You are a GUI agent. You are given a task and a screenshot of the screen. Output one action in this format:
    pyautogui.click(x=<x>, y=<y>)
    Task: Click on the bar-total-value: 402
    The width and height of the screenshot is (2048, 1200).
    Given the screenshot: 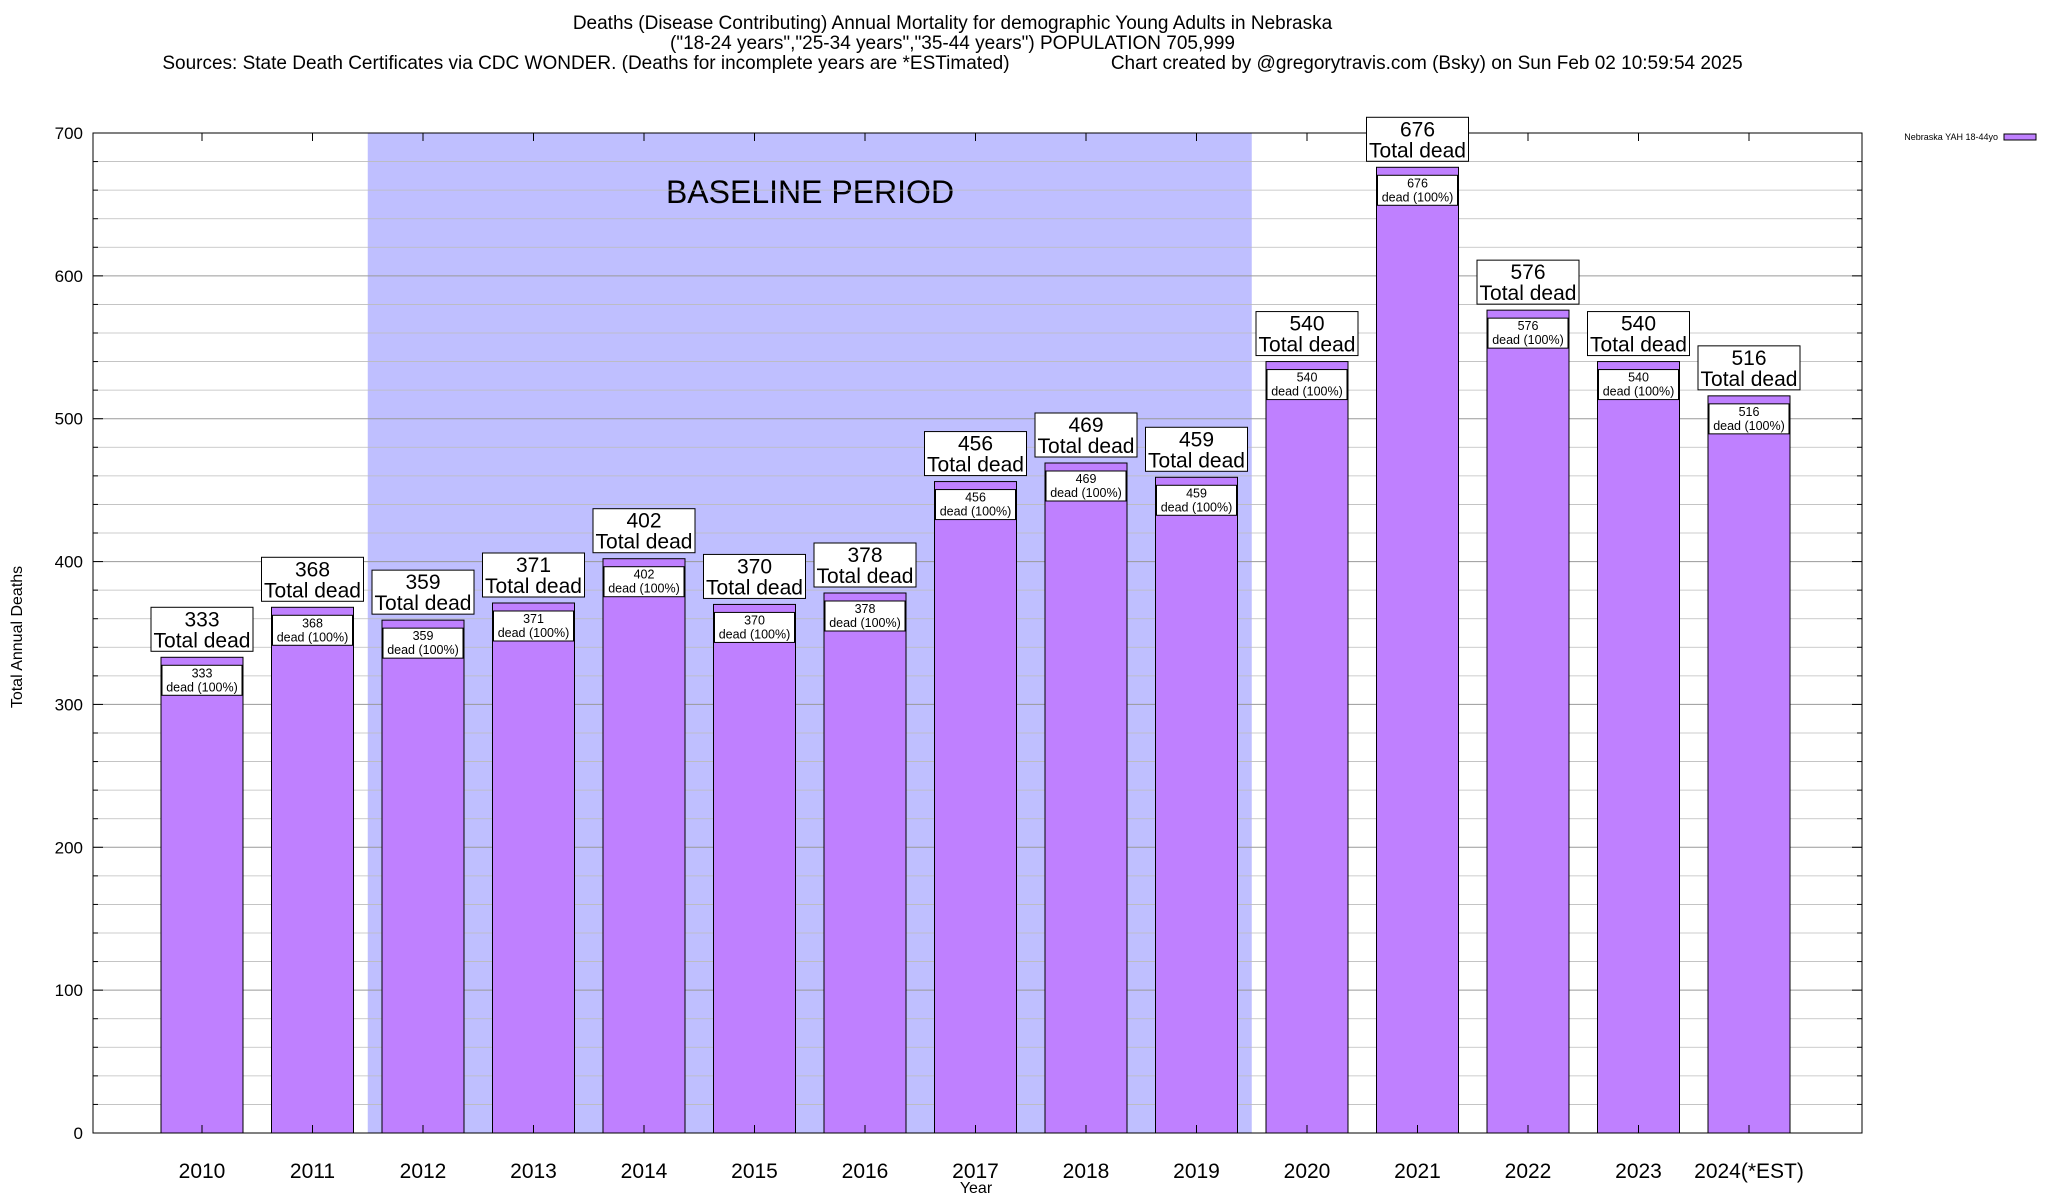 What is the action you would take?
    pyautogui.click(x=643, y=521)
    